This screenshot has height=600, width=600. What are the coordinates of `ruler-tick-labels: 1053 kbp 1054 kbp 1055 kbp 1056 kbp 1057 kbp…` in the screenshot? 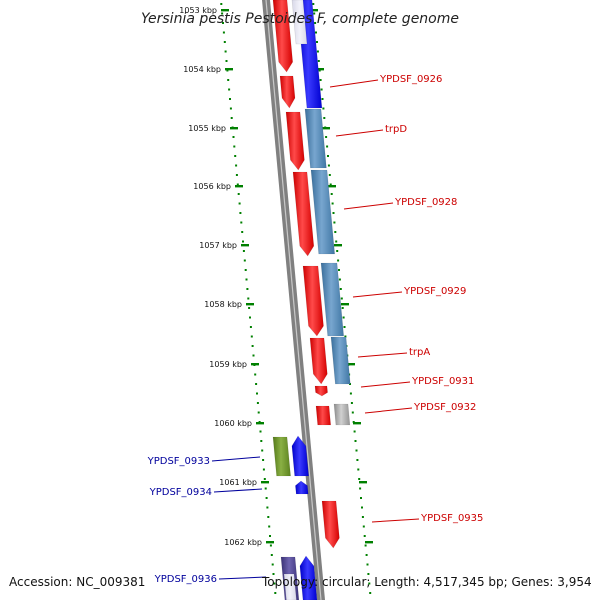 It's located at (220, 276).